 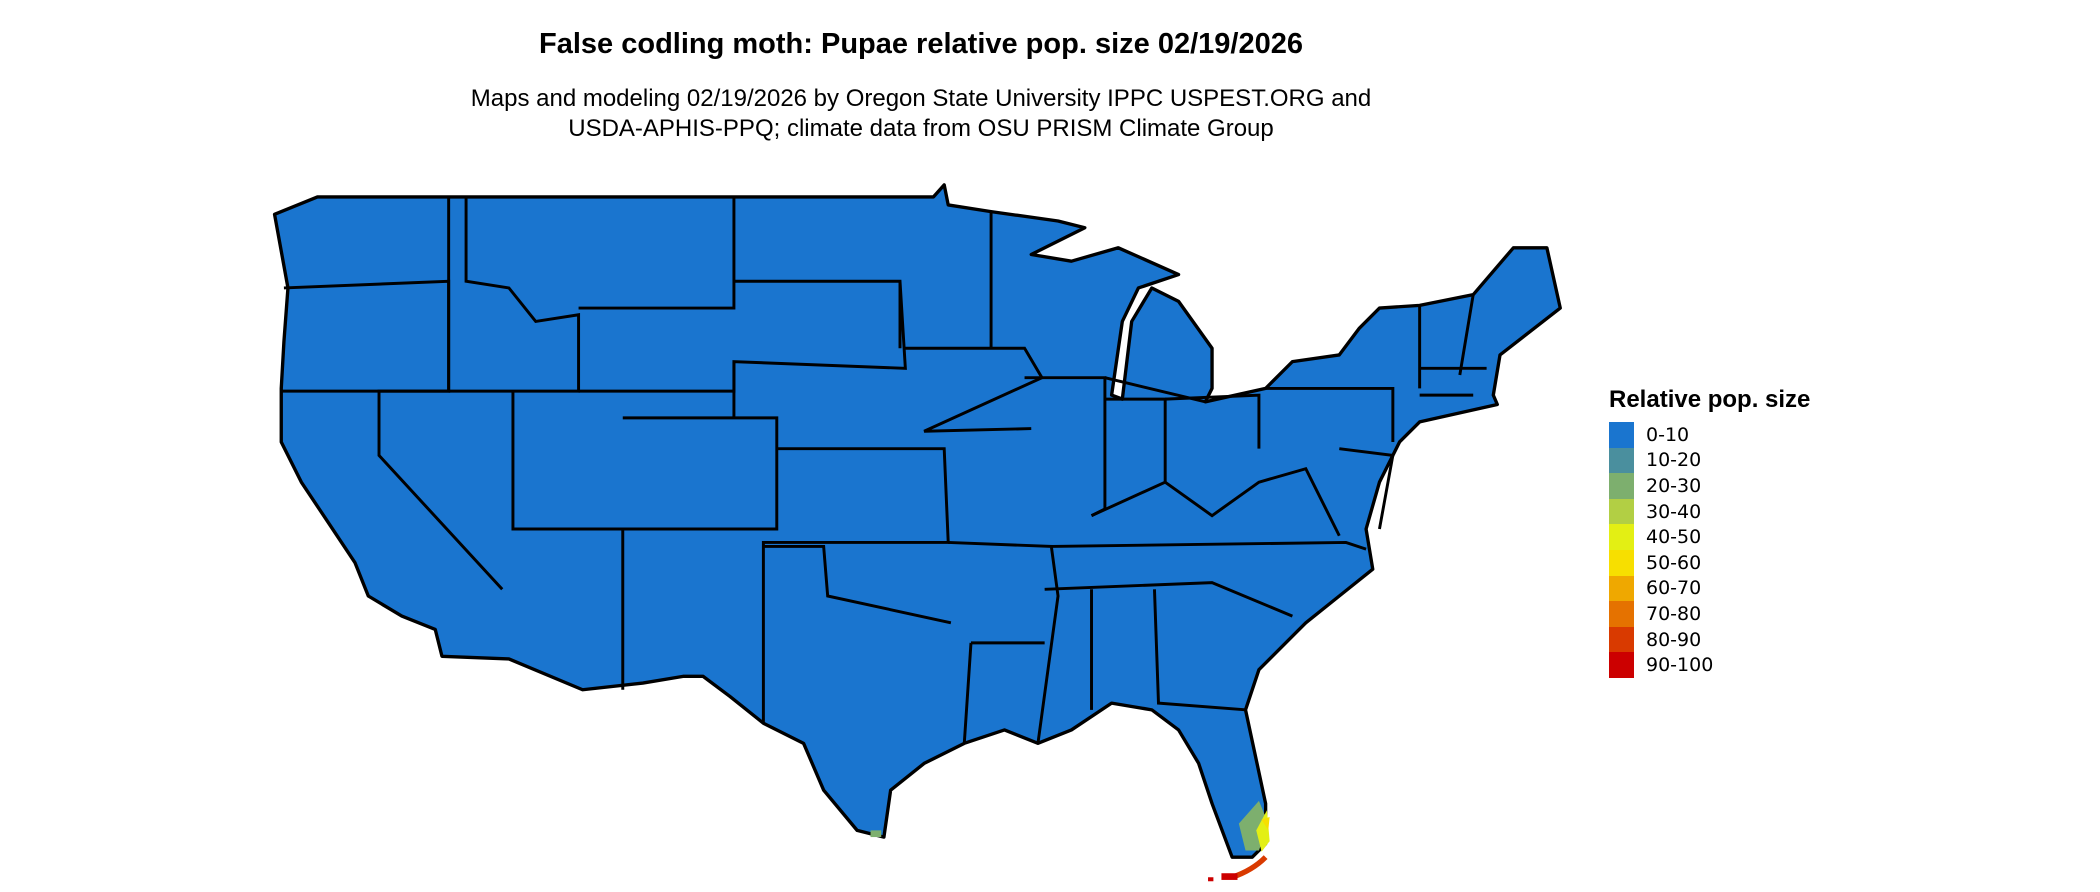 What do you see at coordinates (1709, 614) in the screenshot?
I see `legend-item: 70-80` at bounding box center [1709, 614].